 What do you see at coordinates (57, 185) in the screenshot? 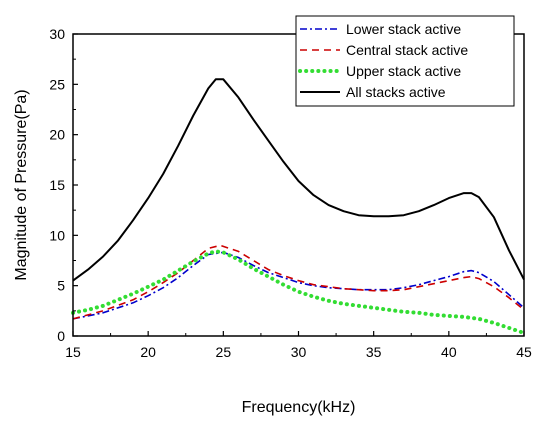
I see `y-tick-label: 15` at bounding box center [57, 185].